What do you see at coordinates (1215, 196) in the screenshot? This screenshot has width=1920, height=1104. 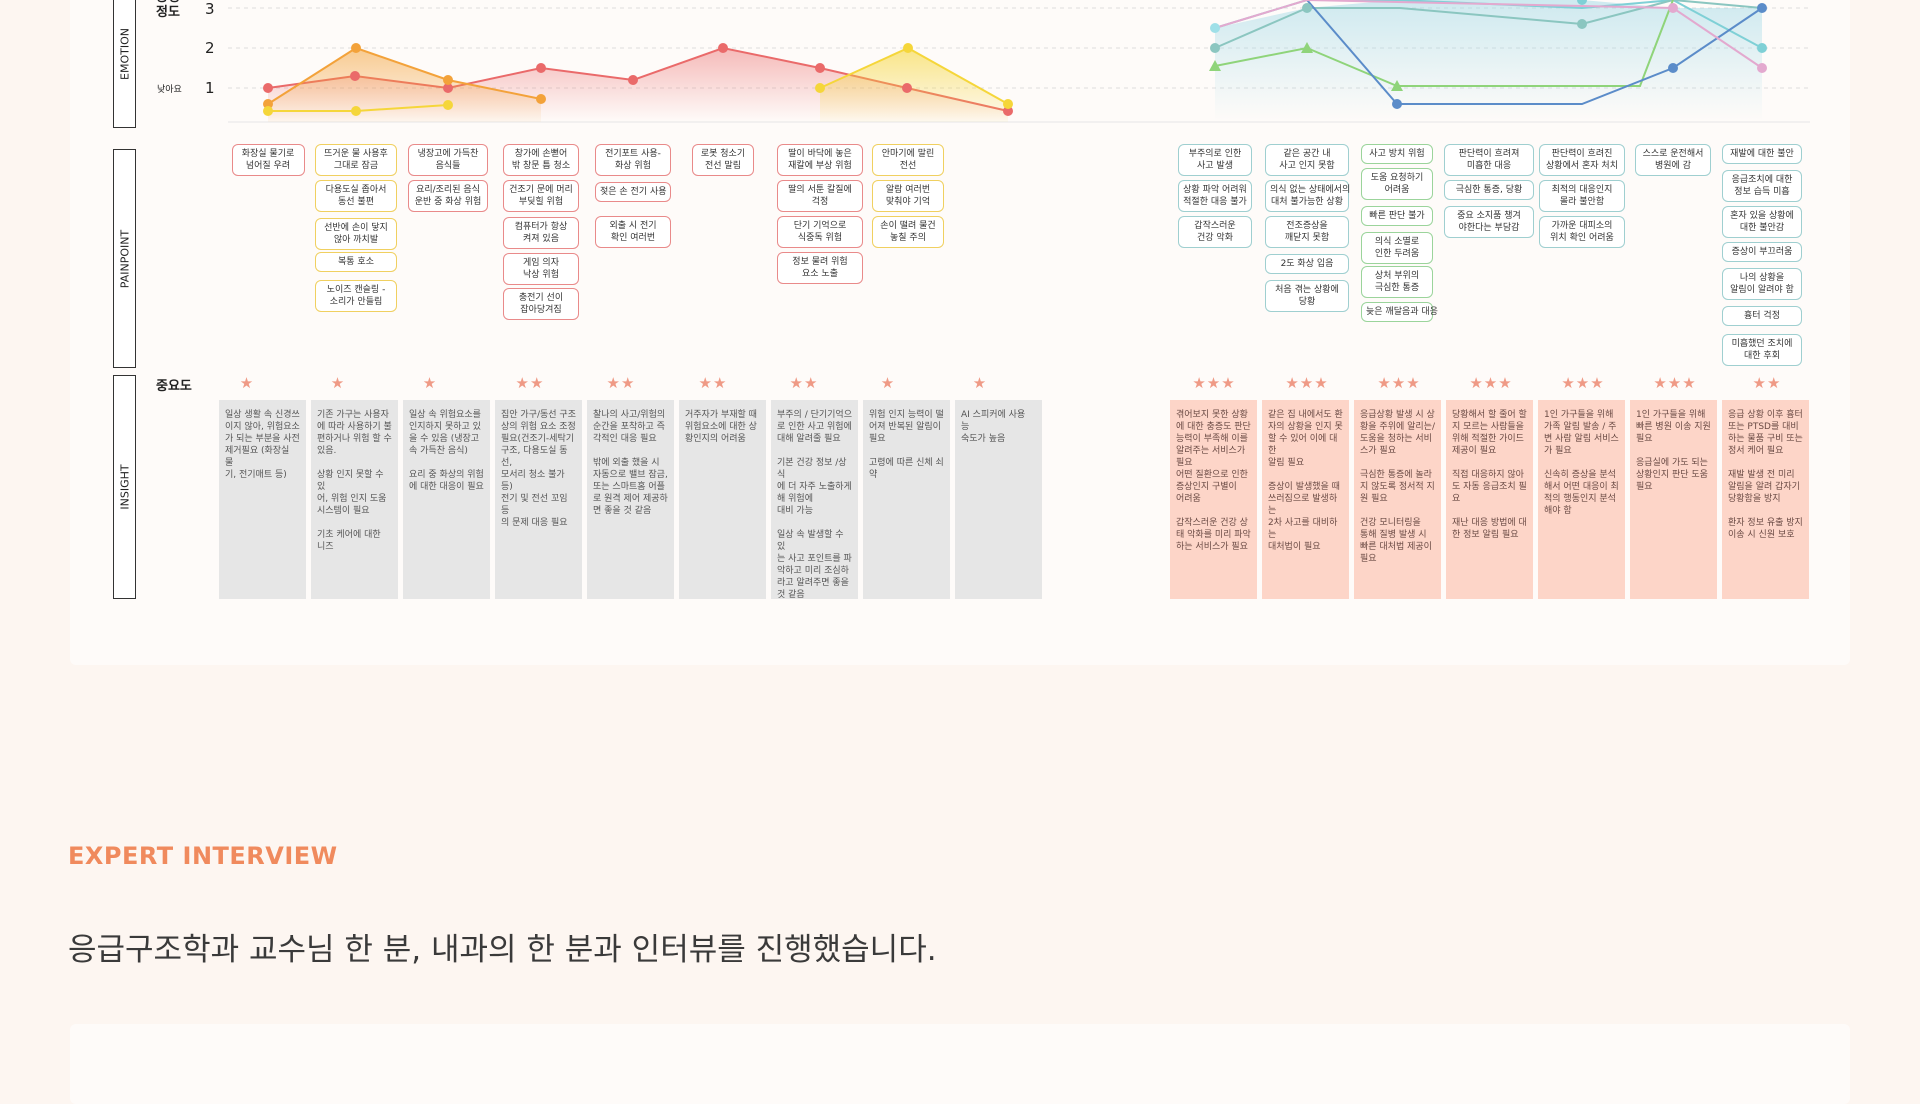 I see `painpoint-item: 상황 파악 어려워 적절한 대응 불가` at bounding box center [1215, 196].